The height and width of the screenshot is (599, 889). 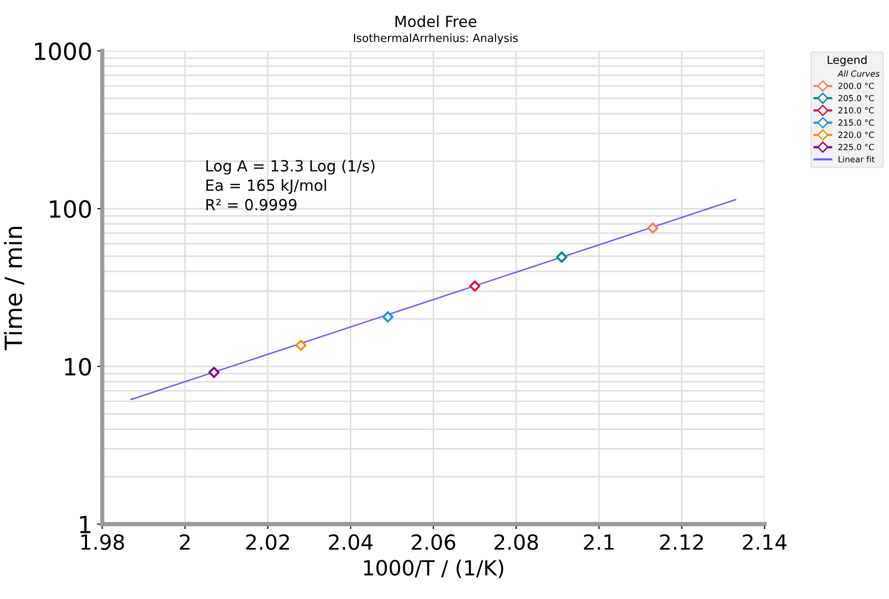 I want to click on y-tick-label: 100, so click(x=70, y=209).